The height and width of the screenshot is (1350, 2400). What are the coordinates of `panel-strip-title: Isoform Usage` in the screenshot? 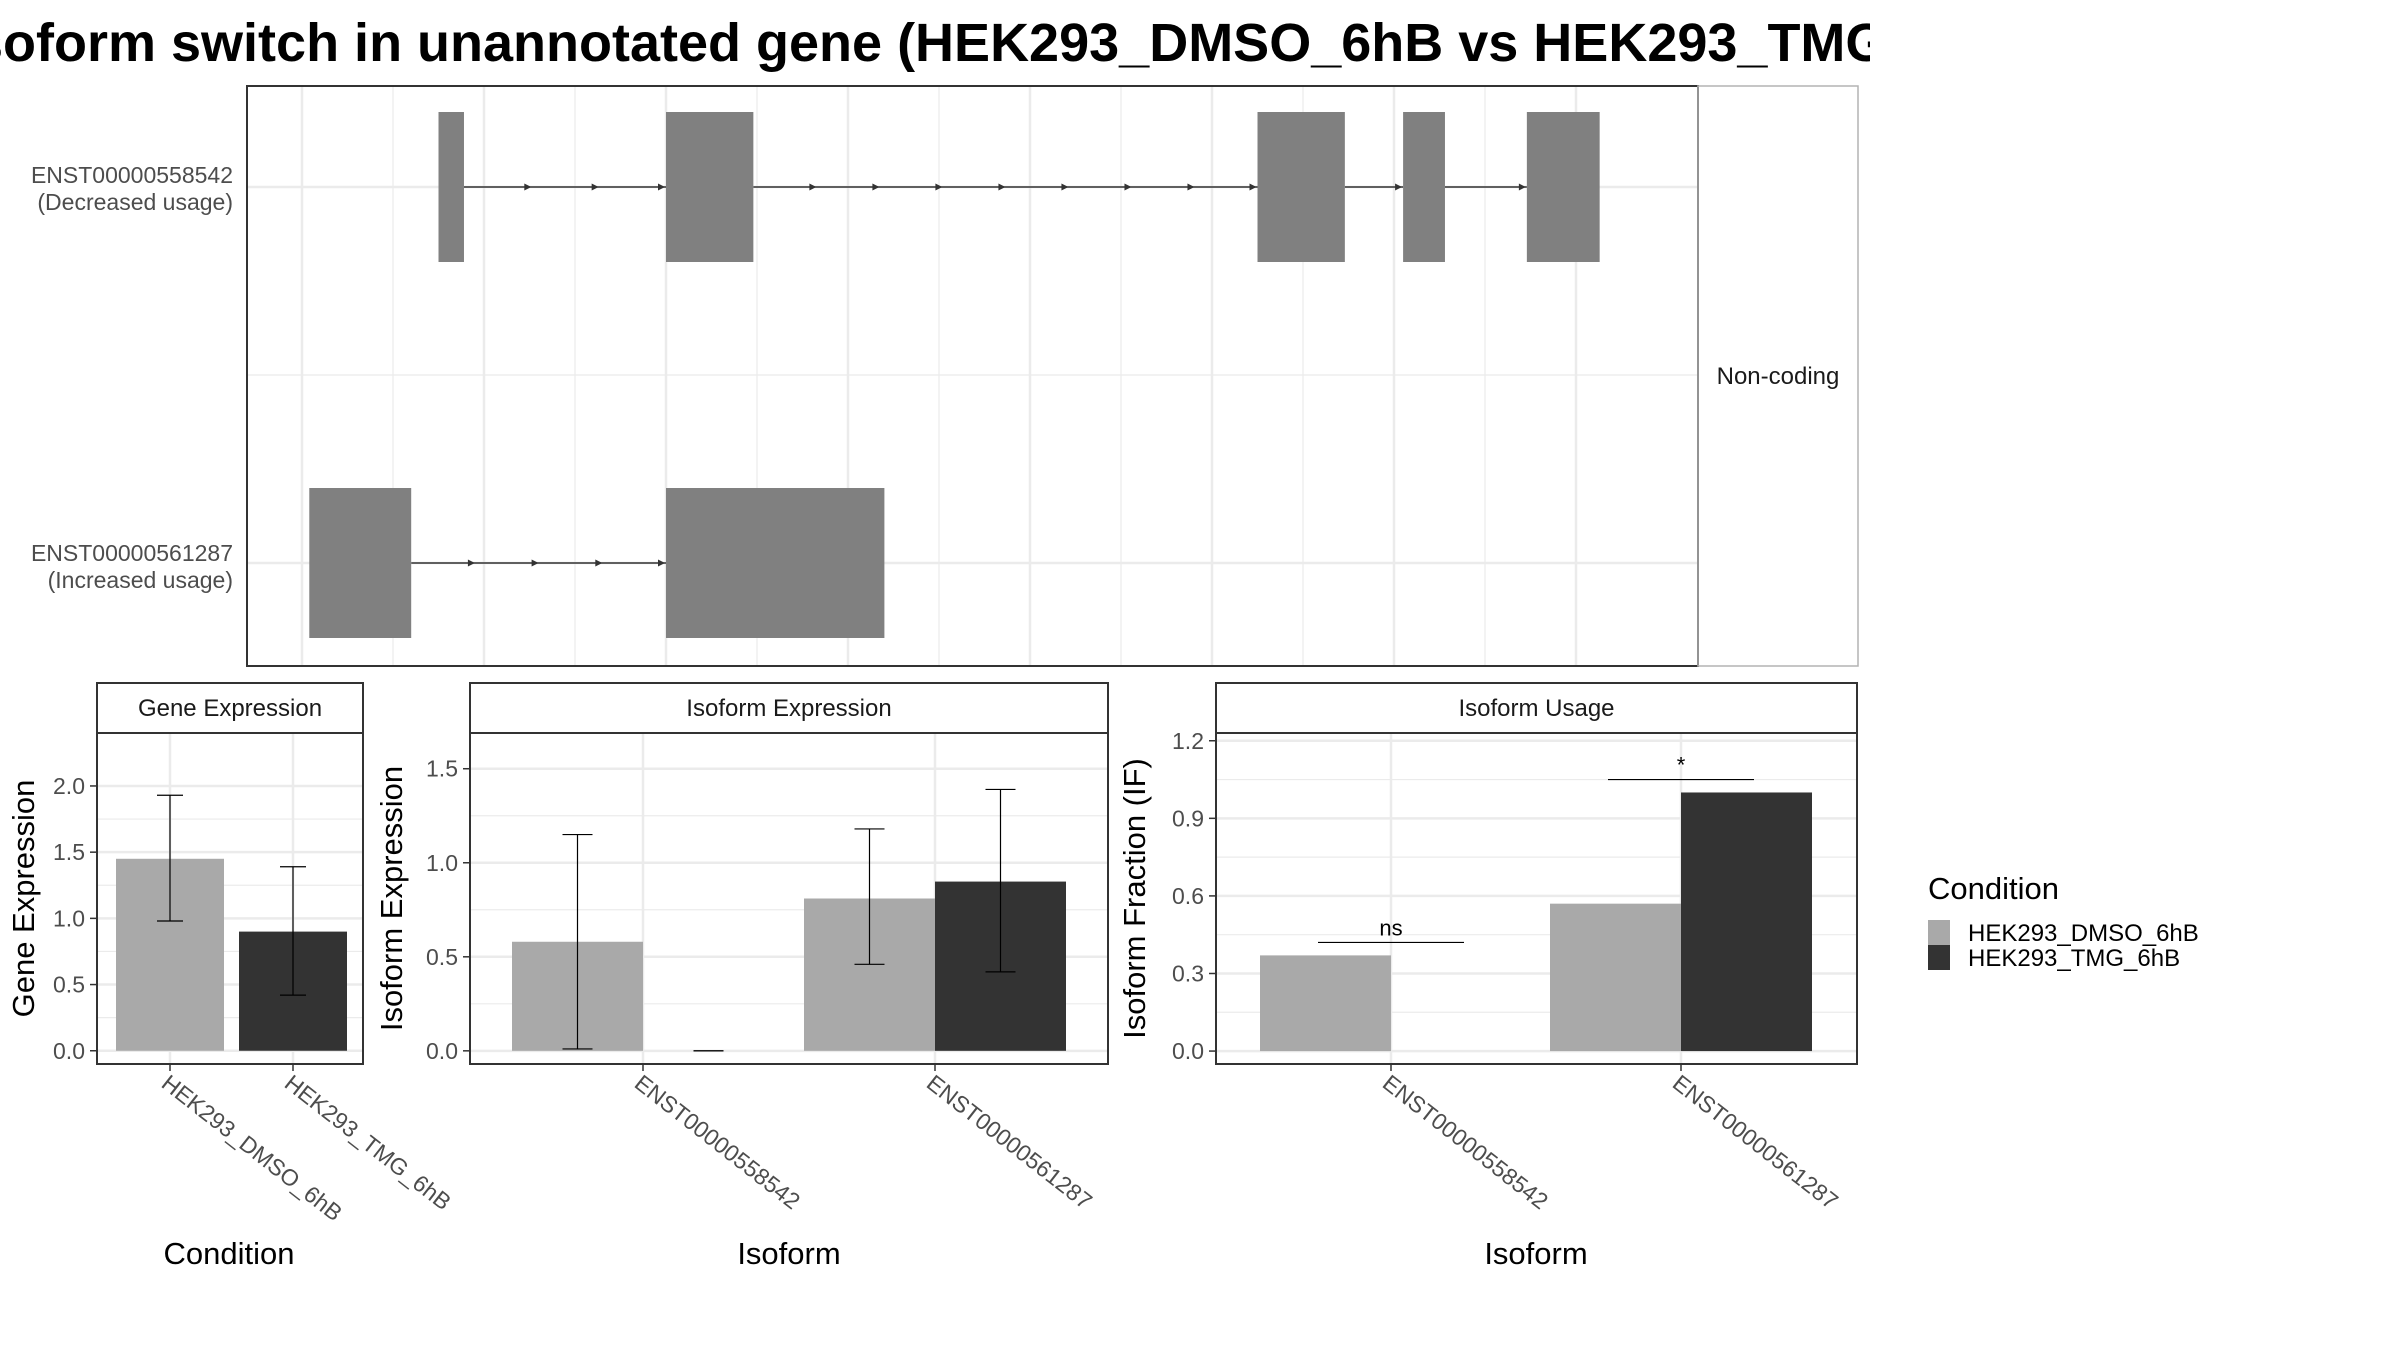 It's located at (1536, 708).